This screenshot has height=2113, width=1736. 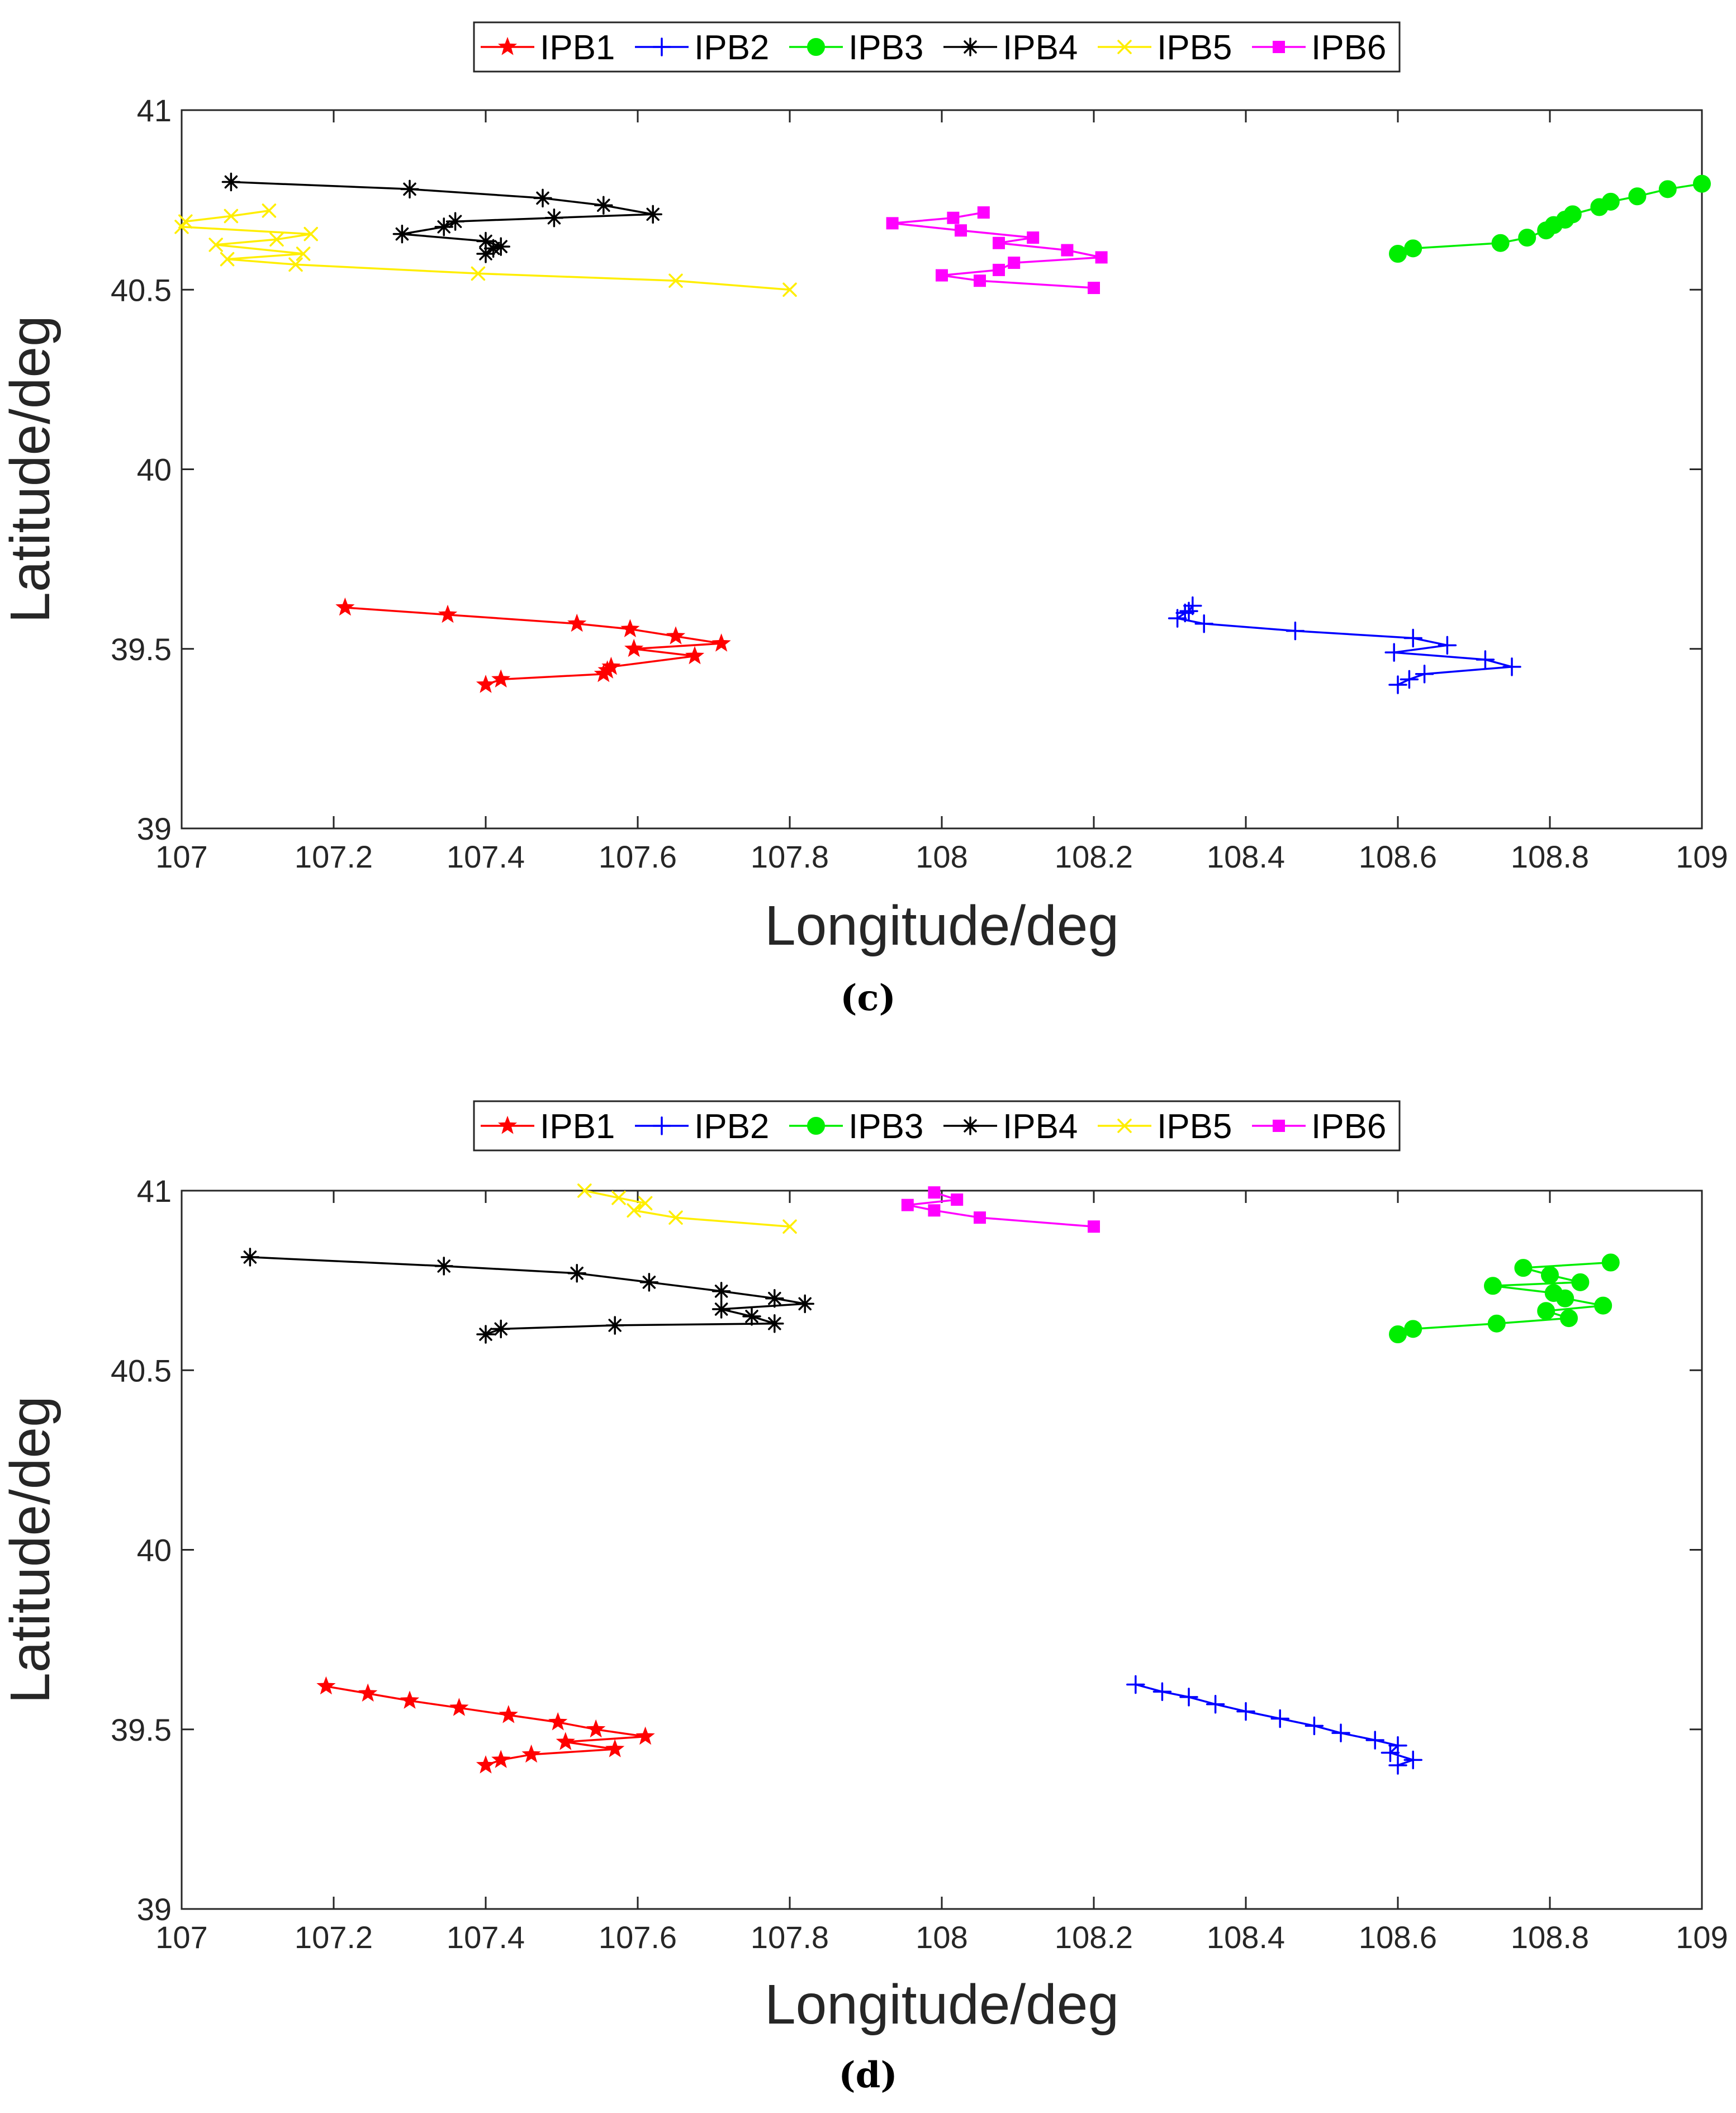 I want to click on legend-entry-ipb3: IPB3, so click(x=856, y=48).